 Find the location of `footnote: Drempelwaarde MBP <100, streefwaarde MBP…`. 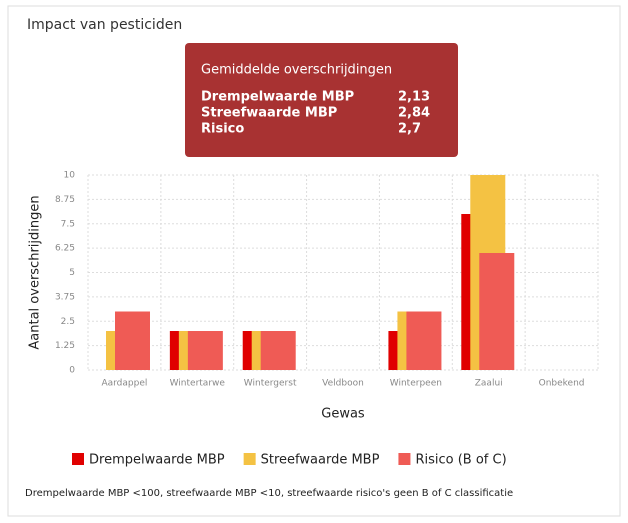

footnote: Drempelwaarde MBP <100, streefwaarde MBP… is located at coordinates (269, 493).